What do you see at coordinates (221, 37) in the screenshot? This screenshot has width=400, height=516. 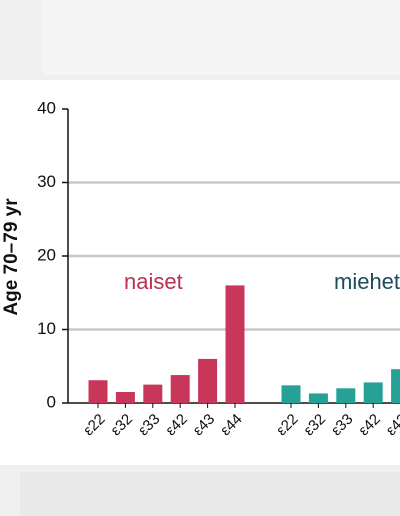 I see `top-panel` at bounding box center [221, 37].